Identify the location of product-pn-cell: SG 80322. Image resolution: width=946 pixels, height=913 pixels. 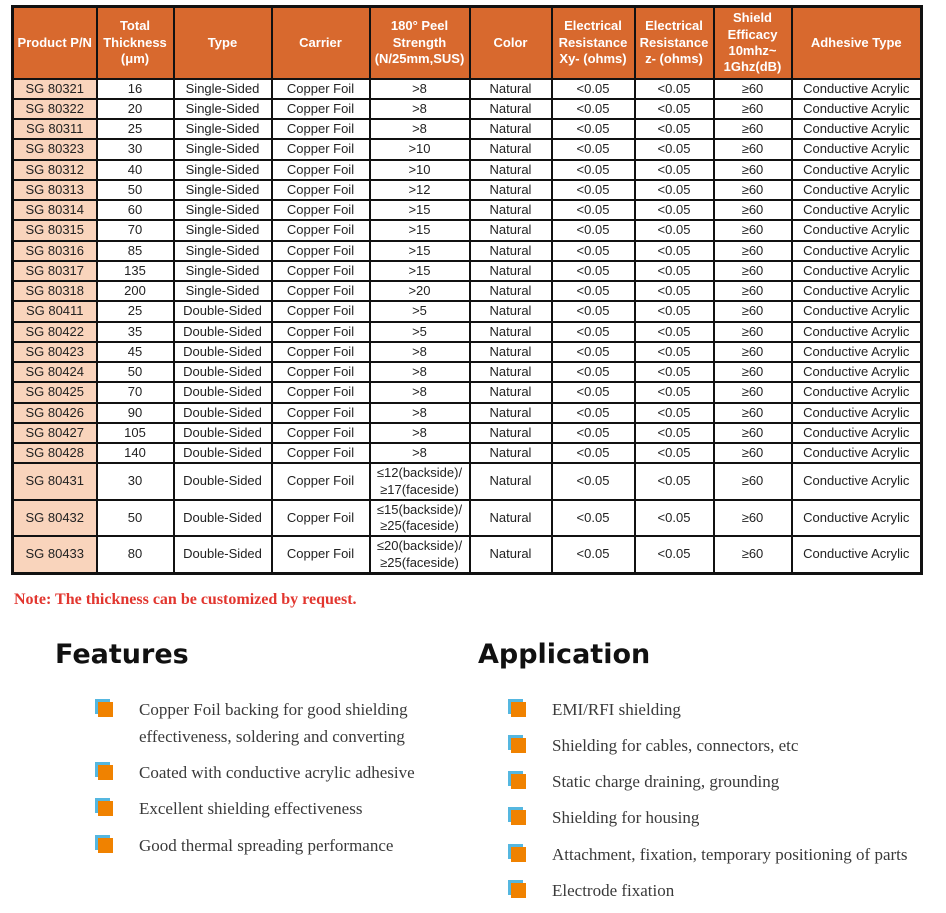
(54, 109).